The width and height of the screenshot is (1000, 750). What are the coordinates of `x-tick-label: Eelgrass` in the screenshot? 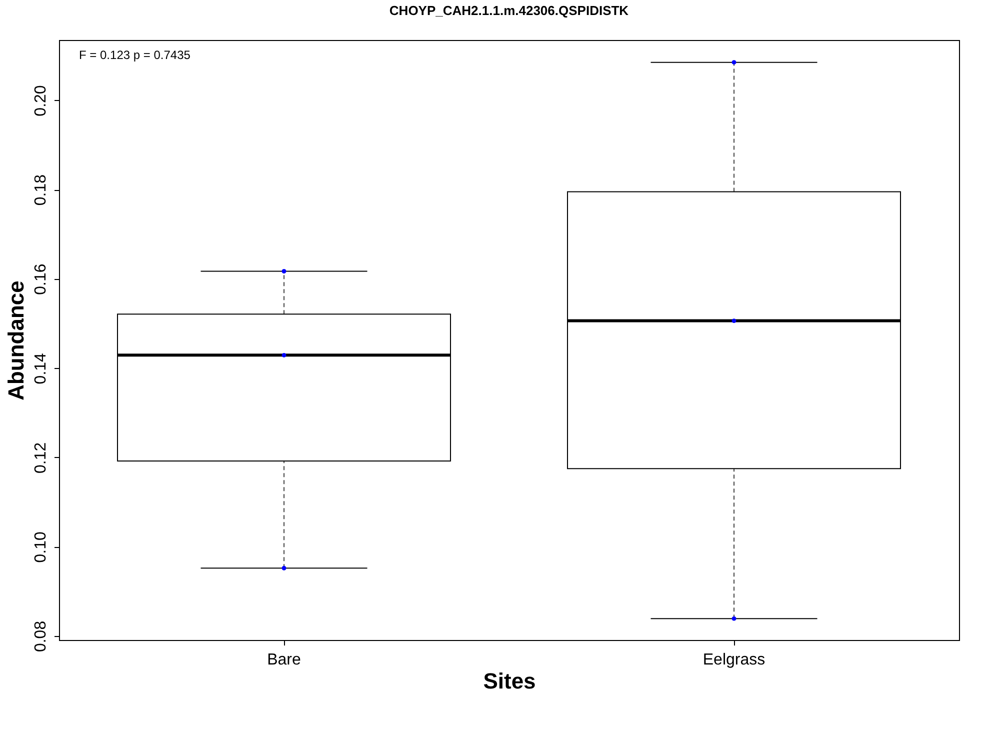 It's located at (734, 660).